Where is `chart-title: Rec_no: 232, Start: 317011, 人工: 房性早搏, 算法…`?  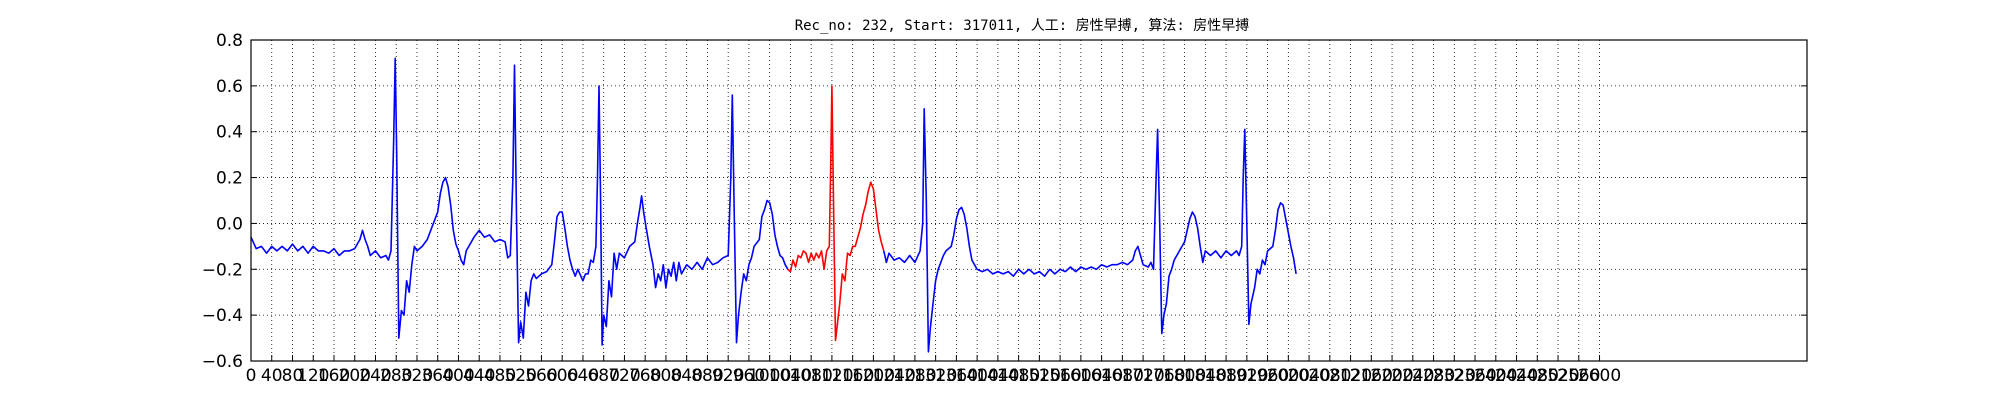
chart-title: Rec_no: 232, Start: 317011, 人工: 房性早搏, 算法… is located at coordinates (1022, 25).